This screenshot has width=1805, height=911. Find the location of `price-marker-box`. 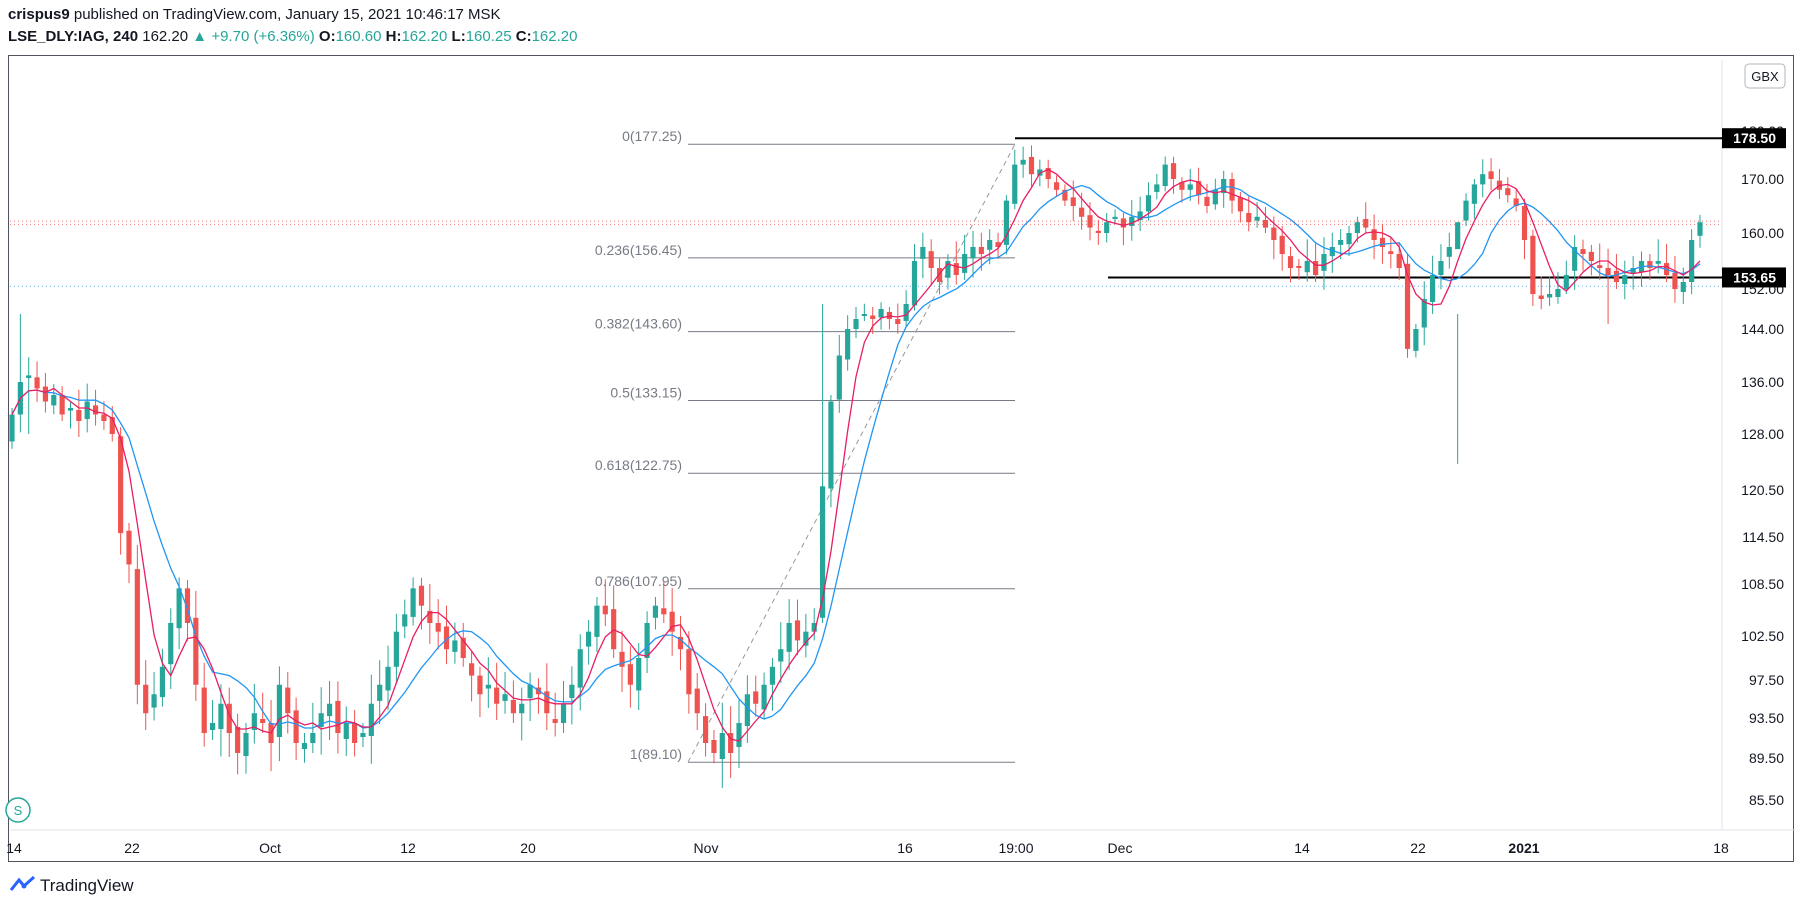

price-marker-box is located at coordinates (1754, 138).